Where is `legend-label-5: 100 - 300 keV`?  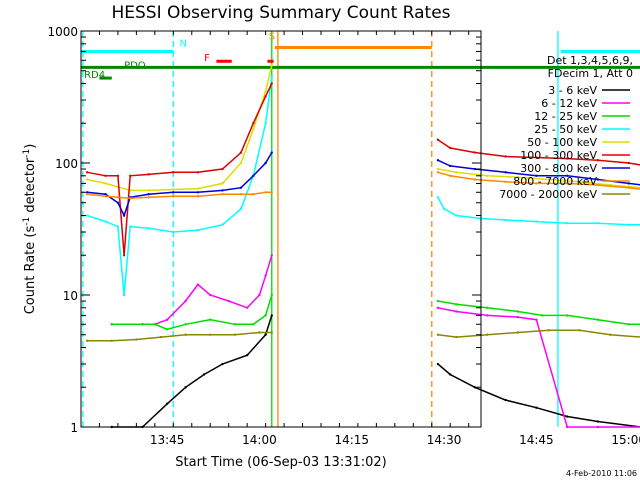
legend-label-5: 100 - 300 keV is located at coordinates (558, 155).